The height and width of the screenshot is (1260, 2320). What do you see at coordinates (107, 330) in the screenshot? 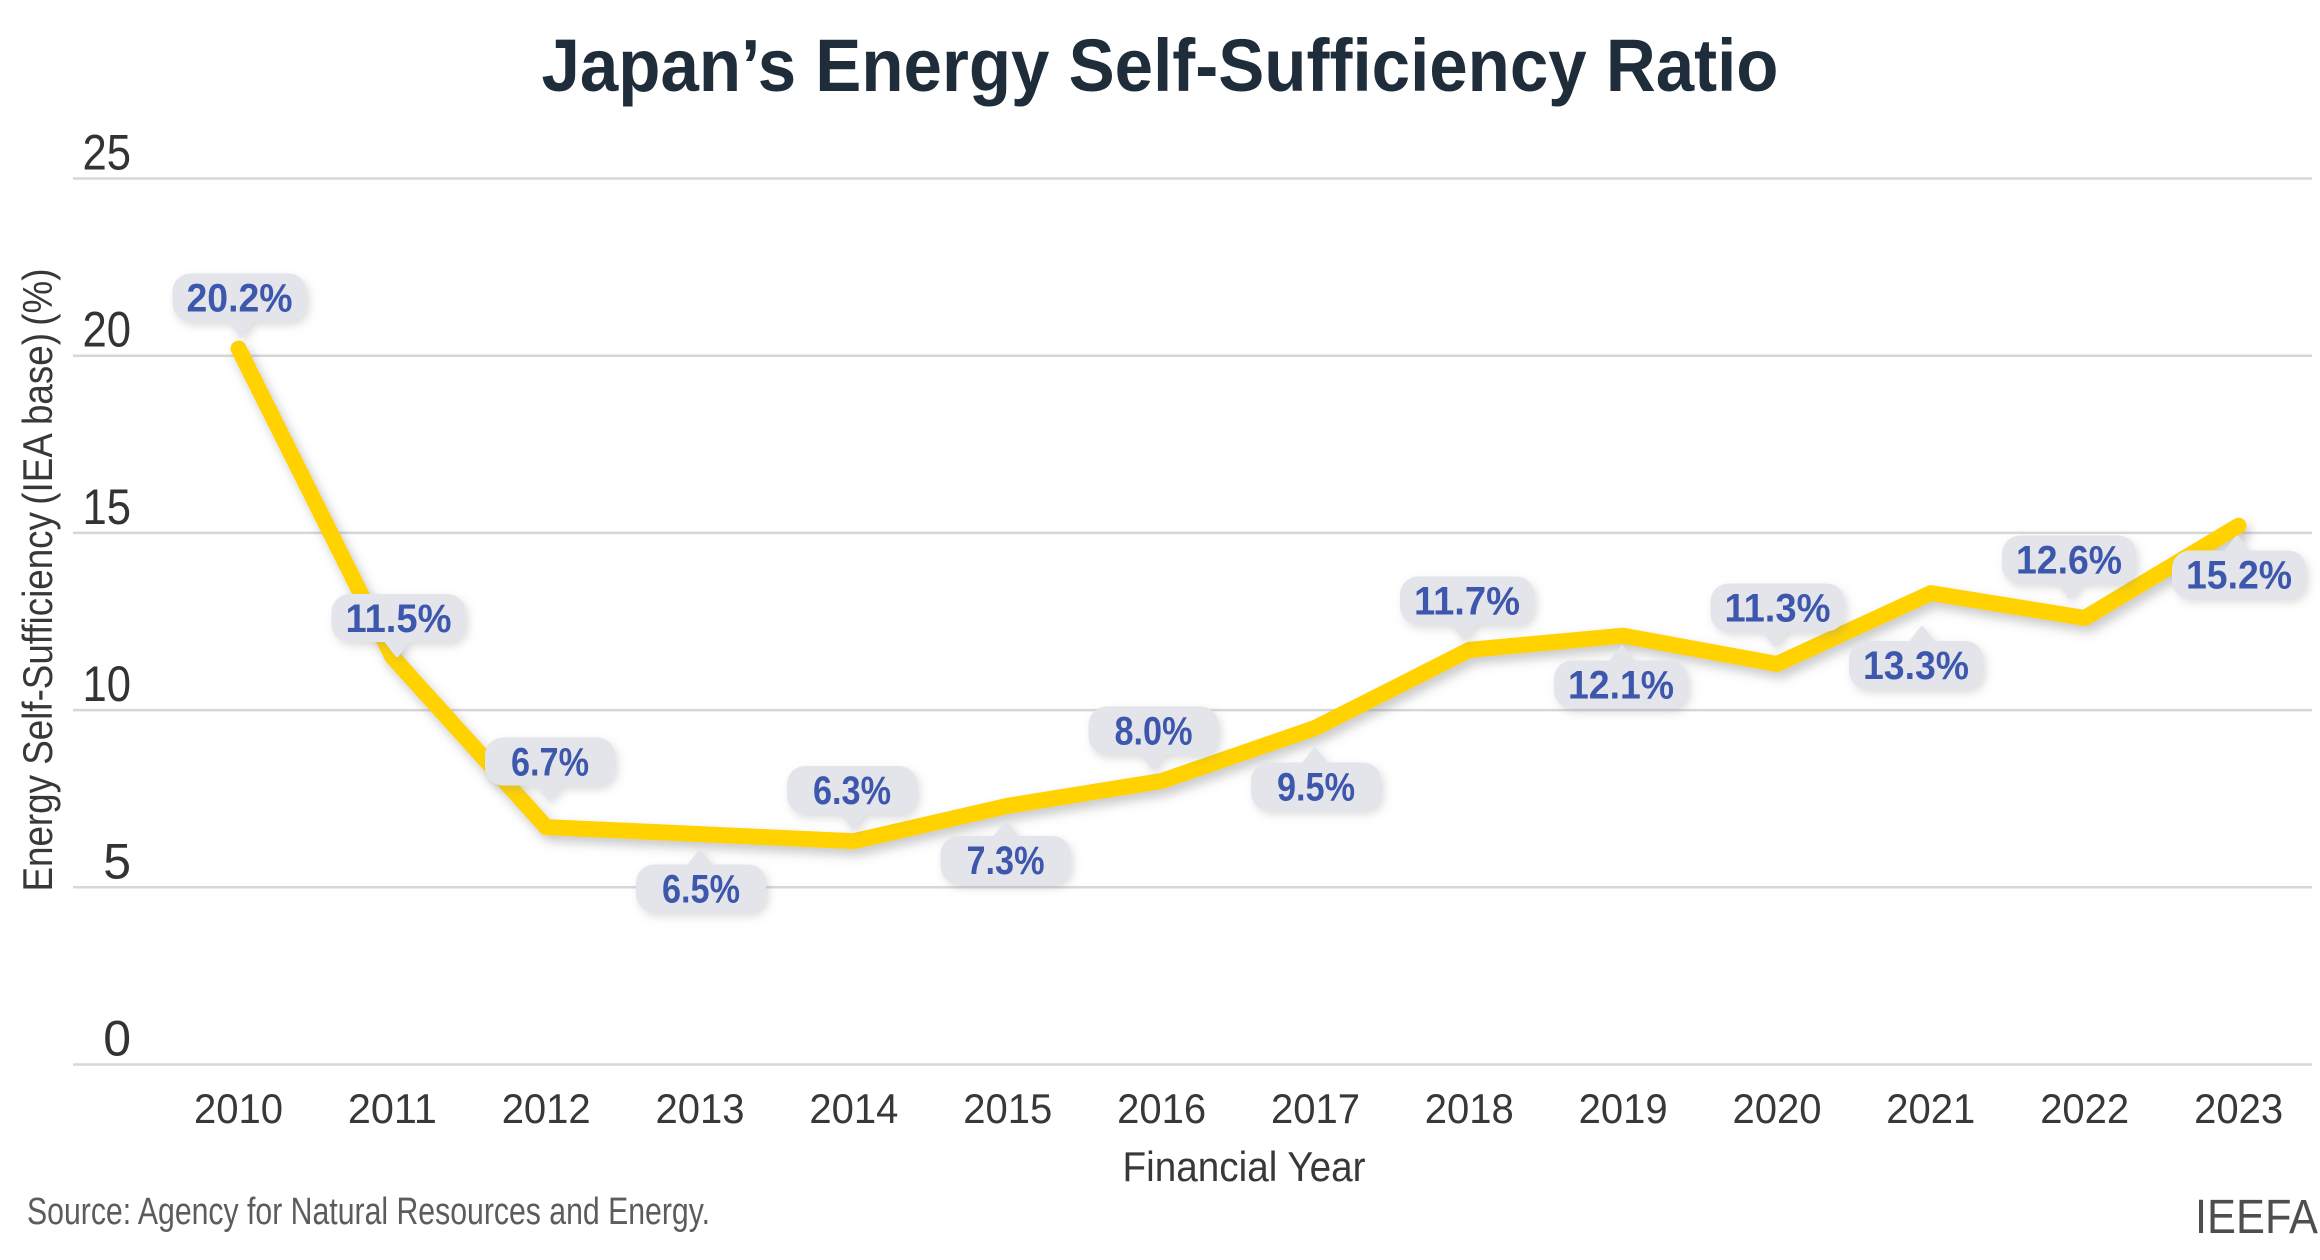
I see `svg-text: 20` at bounding box center [107, 330].